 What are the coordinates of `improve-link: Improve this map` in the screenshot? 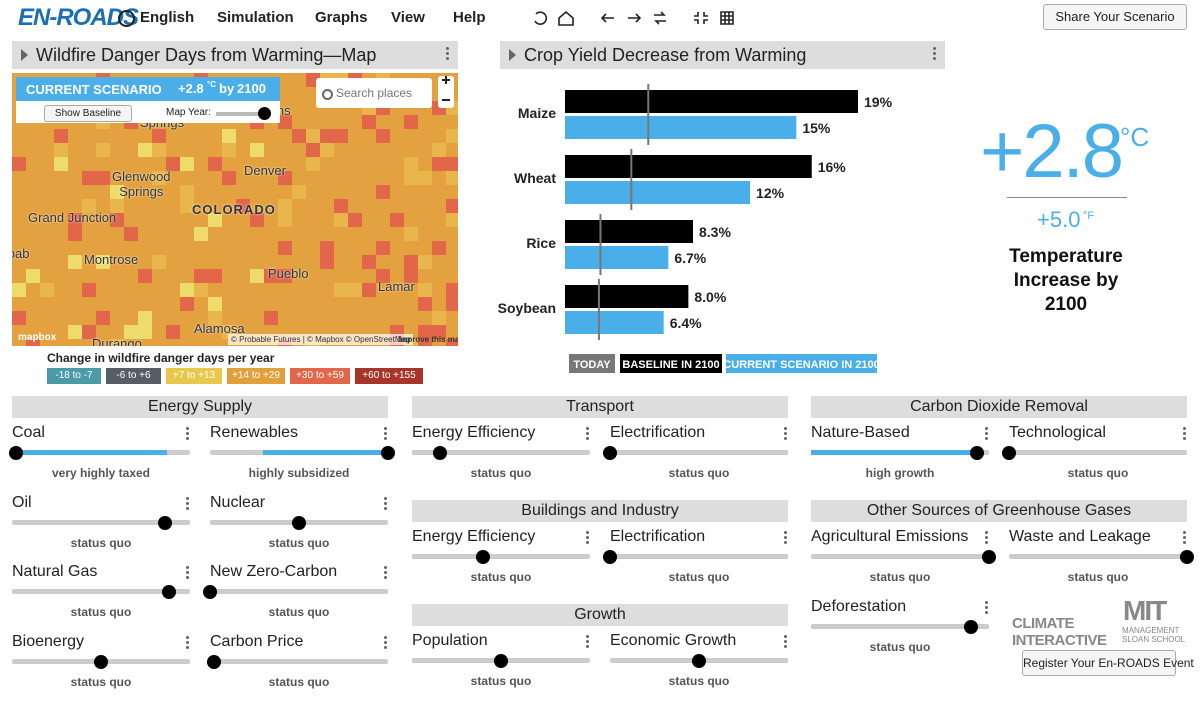 It's located at (428, 339).